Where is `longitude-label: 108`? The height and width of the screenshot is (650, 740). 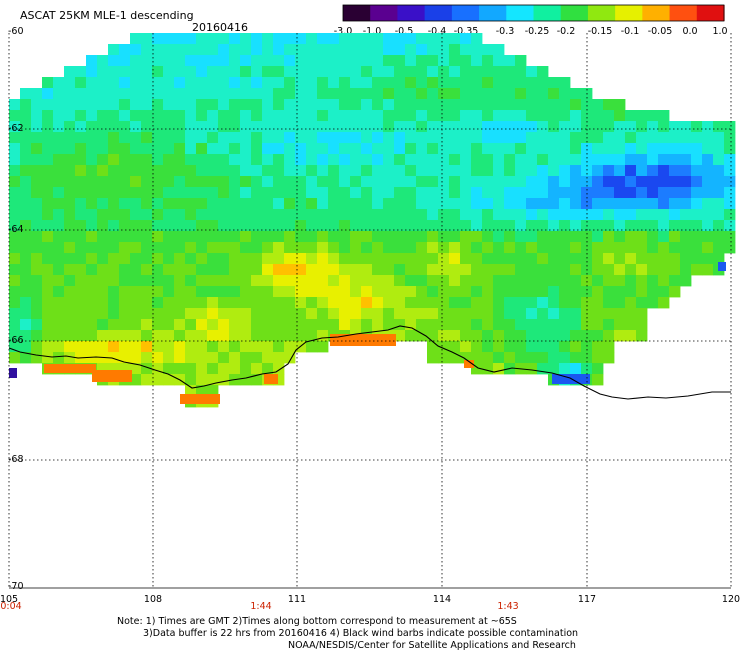
longitude-label: 108 is located at coordinates (153, 599).